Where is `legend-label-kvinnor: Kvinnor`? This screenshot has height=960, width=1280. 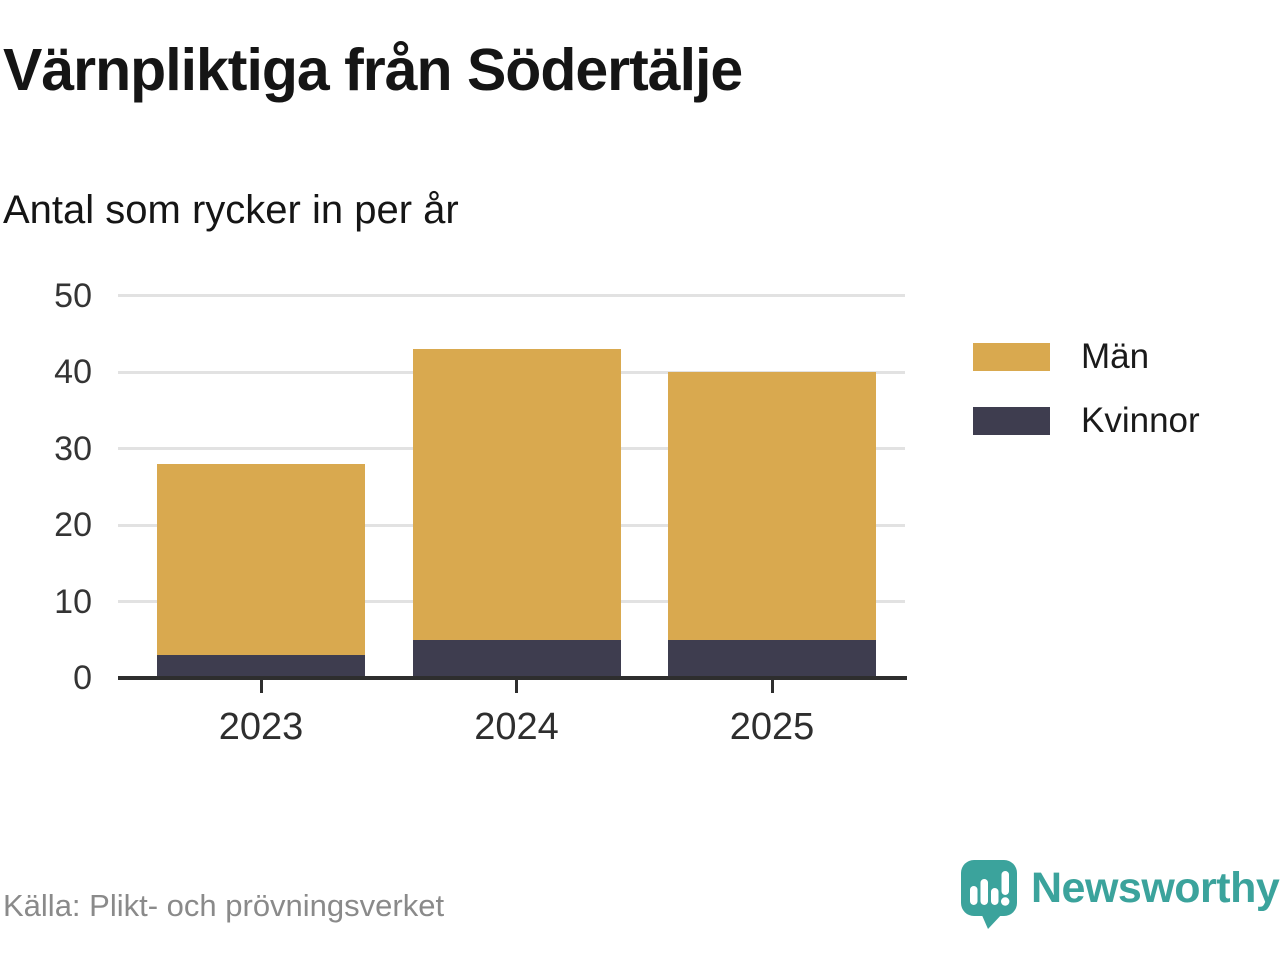 legend-label-kvinnor: Kvinnor is located at coordinates (1140, 420).